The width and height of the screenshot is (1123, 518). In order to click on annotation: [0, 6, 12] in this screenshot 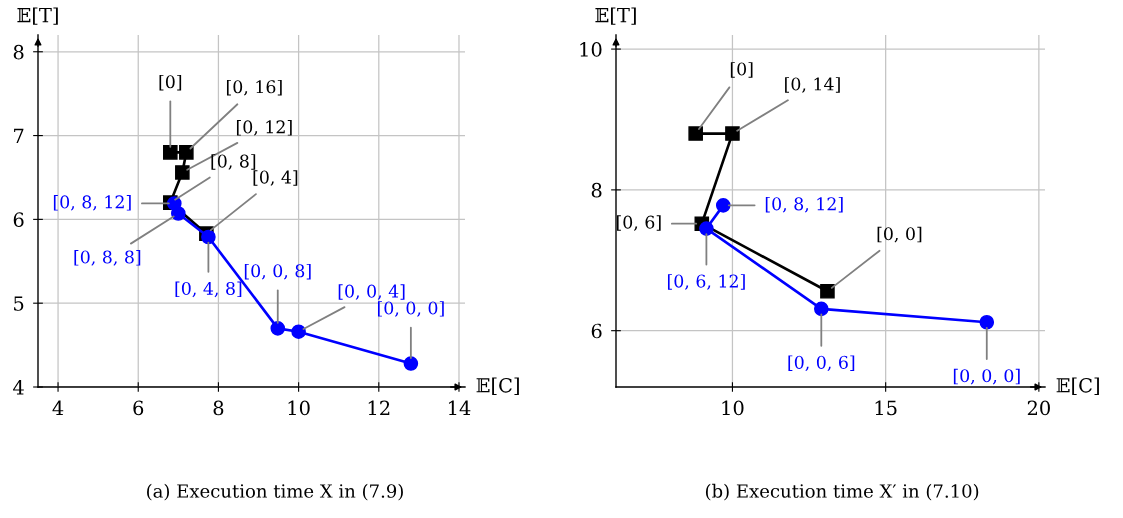, I will do `click(706, 282)`.